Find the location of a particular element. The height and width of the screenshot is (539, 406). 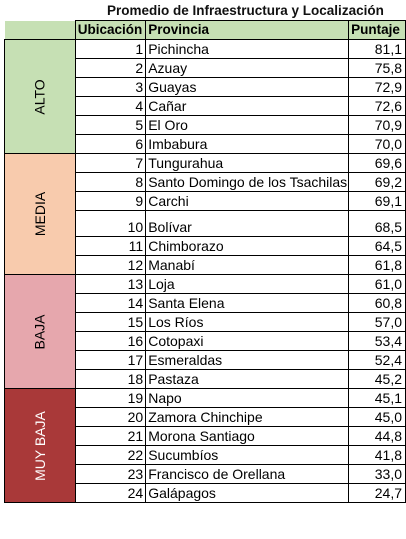

provincia-cell: Bolívar is located at coordinates (247, 223).